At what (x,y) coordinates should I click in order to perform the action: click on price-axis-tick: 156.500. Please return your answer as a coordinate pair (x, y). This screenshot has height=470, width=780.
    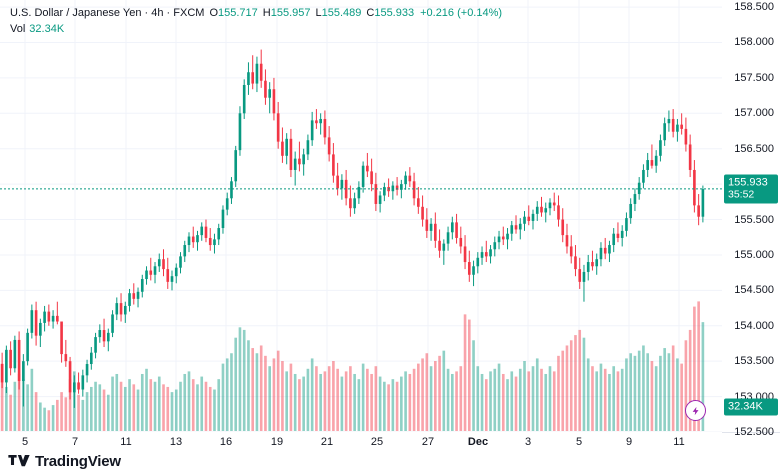
    Looking at the image, I should click on (754, 148).